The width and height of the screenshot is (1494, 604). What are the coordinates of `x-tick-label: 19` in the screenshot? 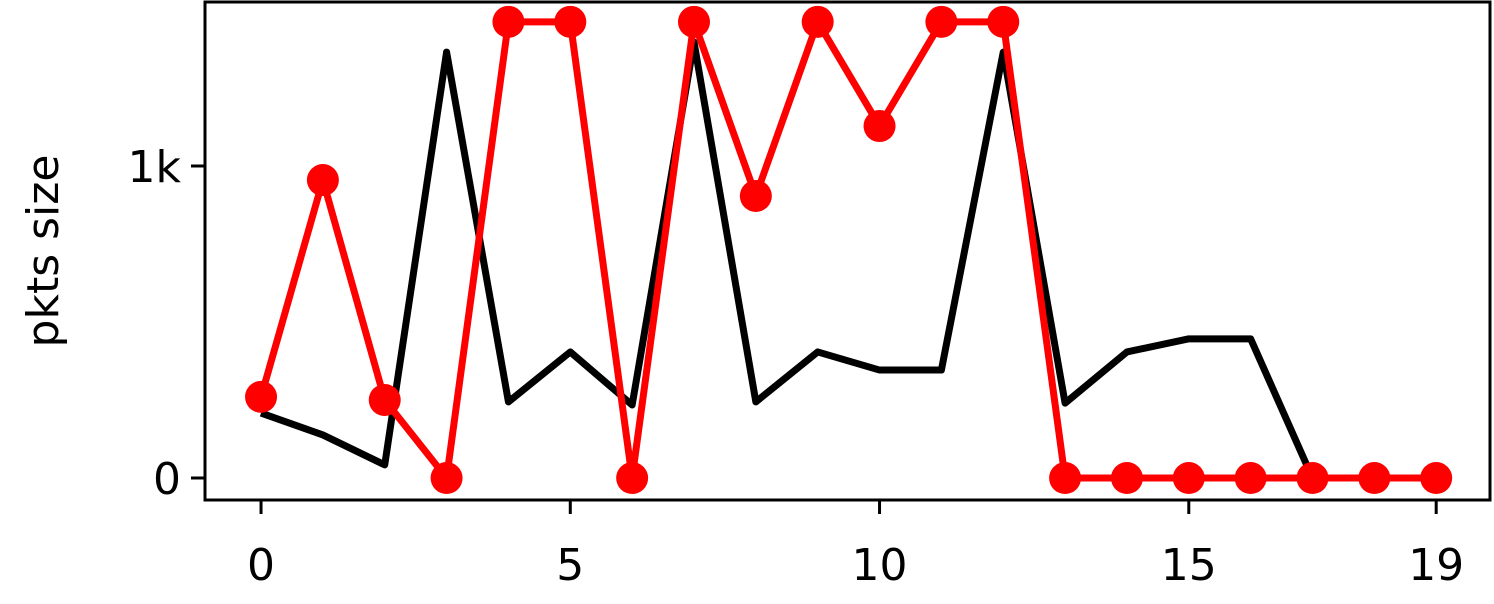 It's located at (1436, 565).